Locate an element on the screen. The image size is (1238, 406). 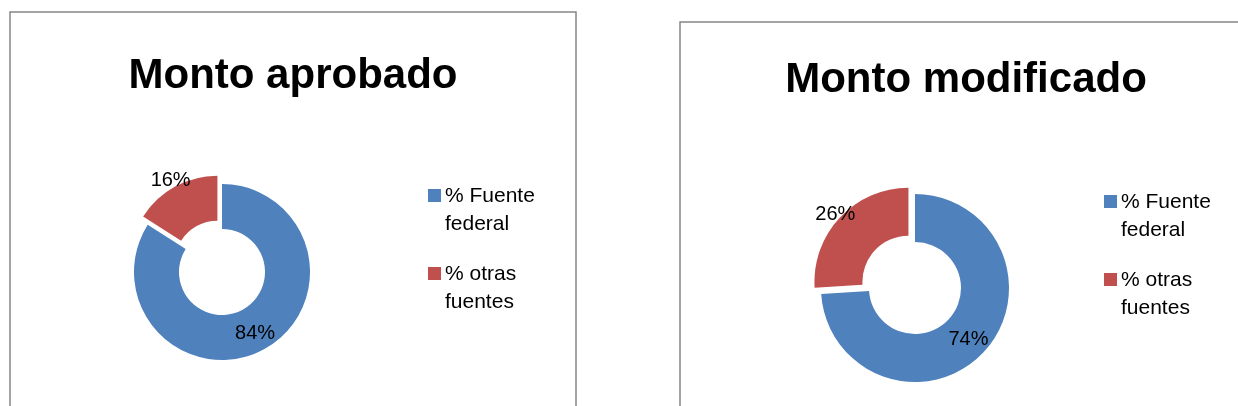
chart-title: Monto modificado is located at coordinates (966, 77).